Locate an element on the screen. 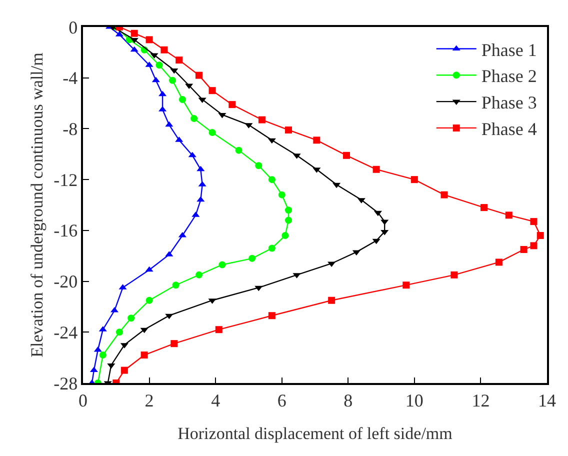 The width and height of the screenshot is (568, 456). y-tick-label: -16 is located at coordinates (66, 230).